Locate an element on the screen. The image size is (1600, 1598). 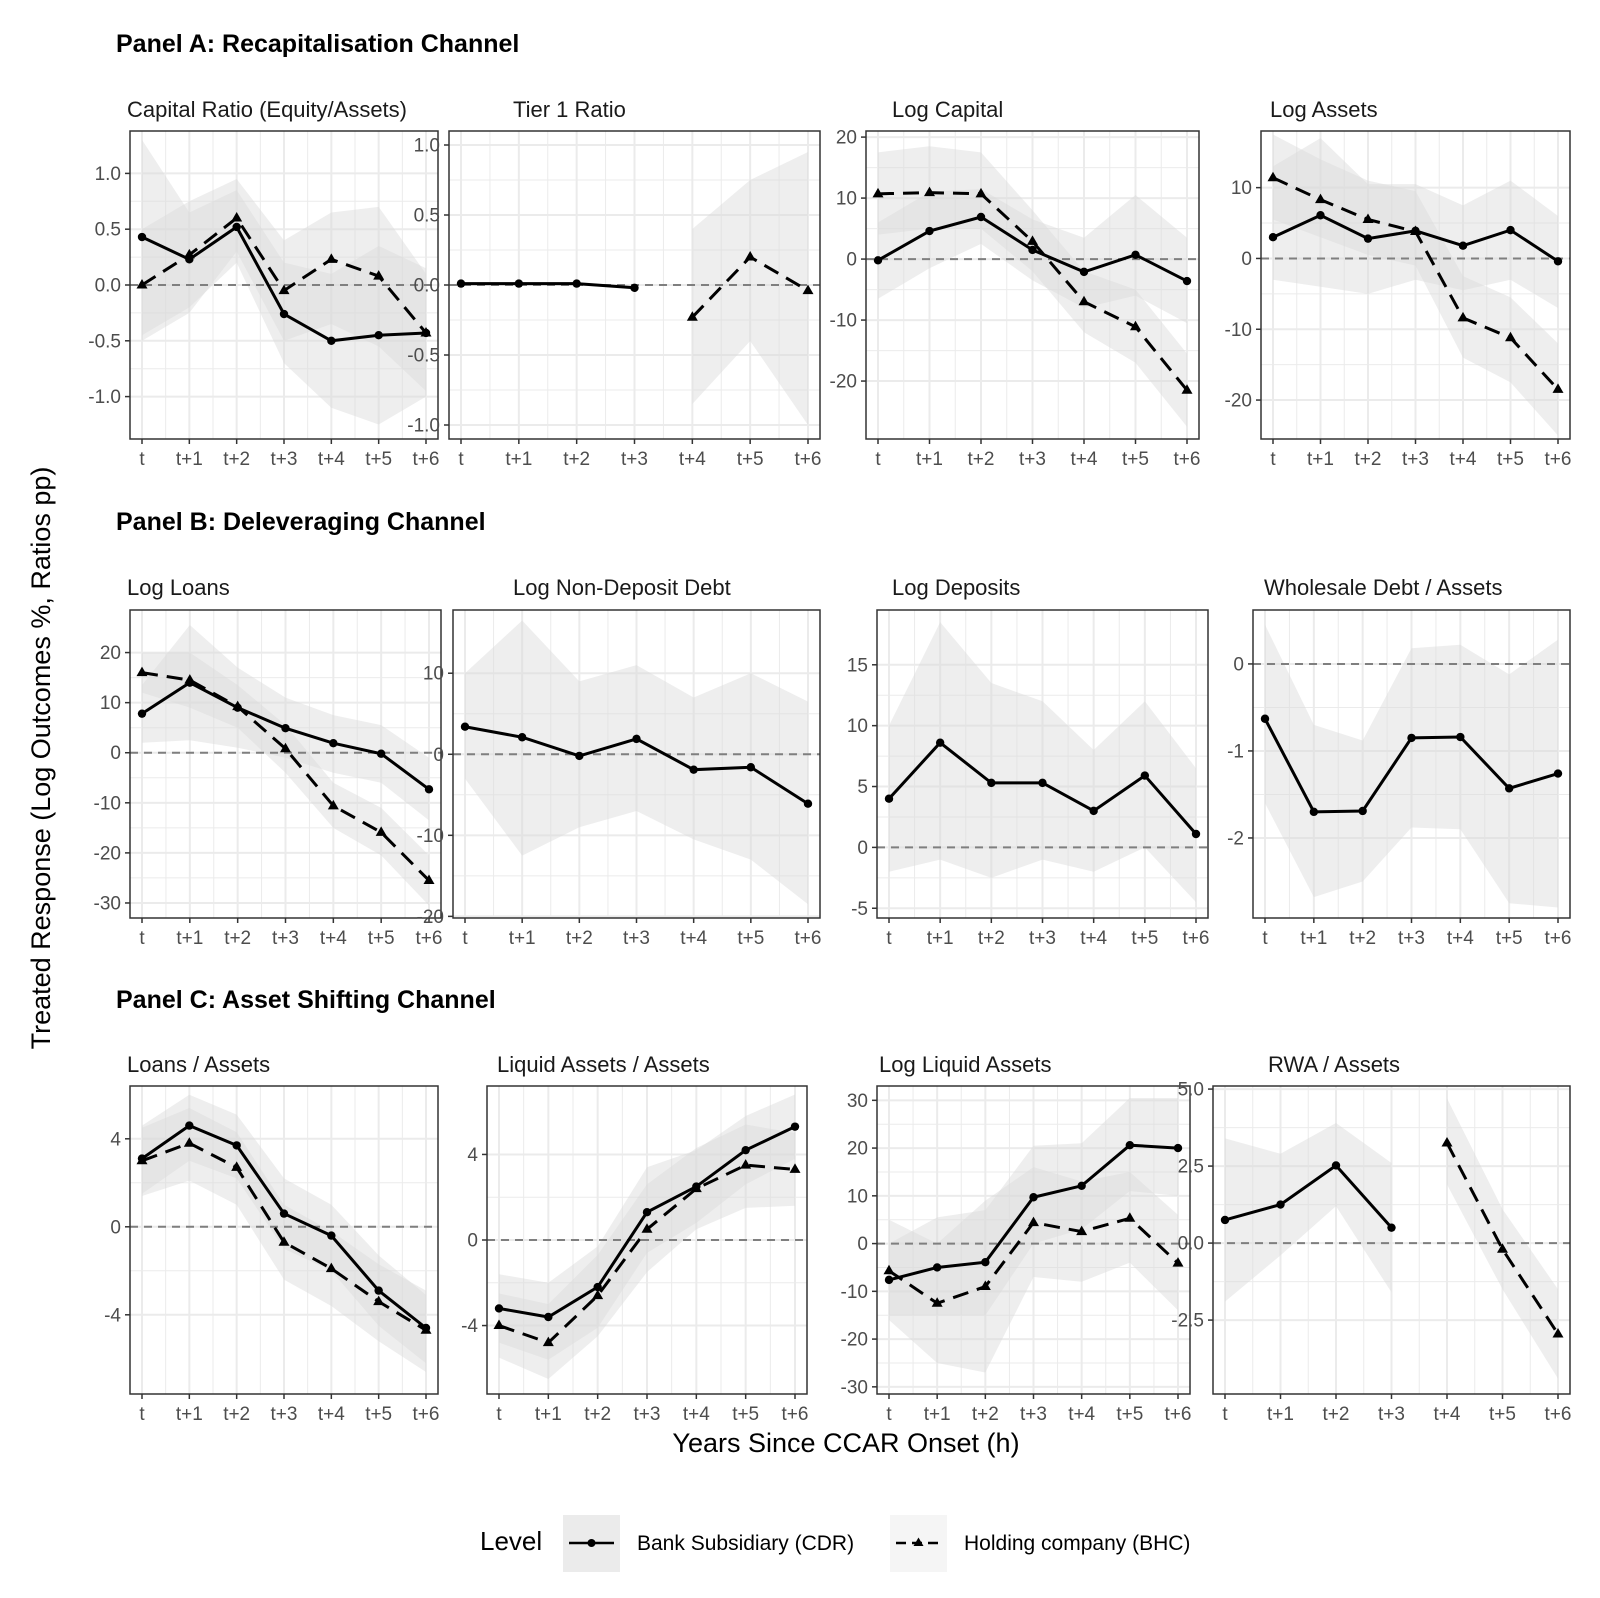
x-tick-label: t is located at coordinates (889, 938).